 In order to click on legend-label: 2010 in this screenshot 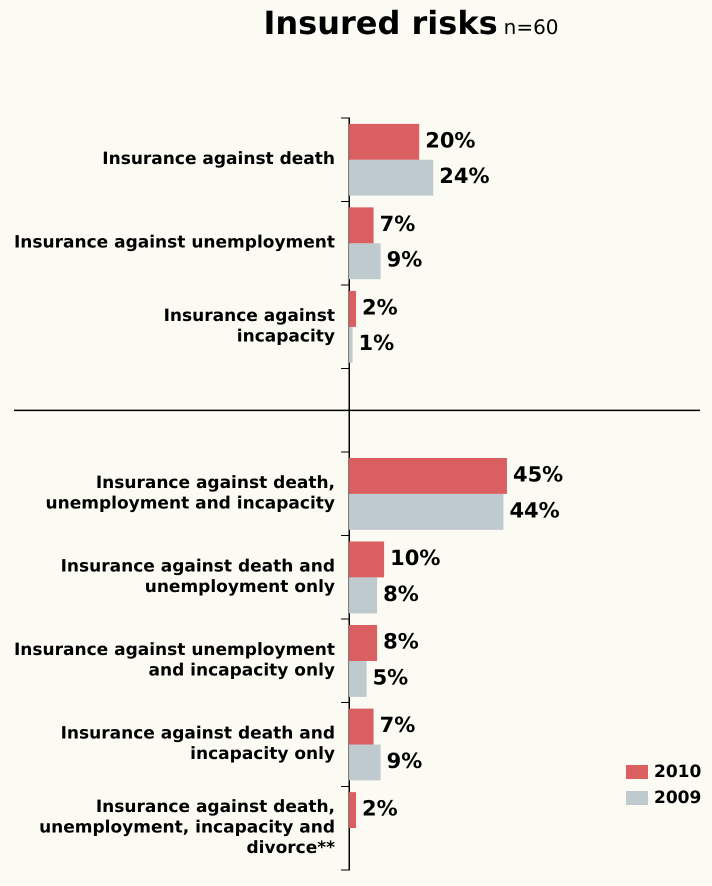, I will do `click(678, 772)`.